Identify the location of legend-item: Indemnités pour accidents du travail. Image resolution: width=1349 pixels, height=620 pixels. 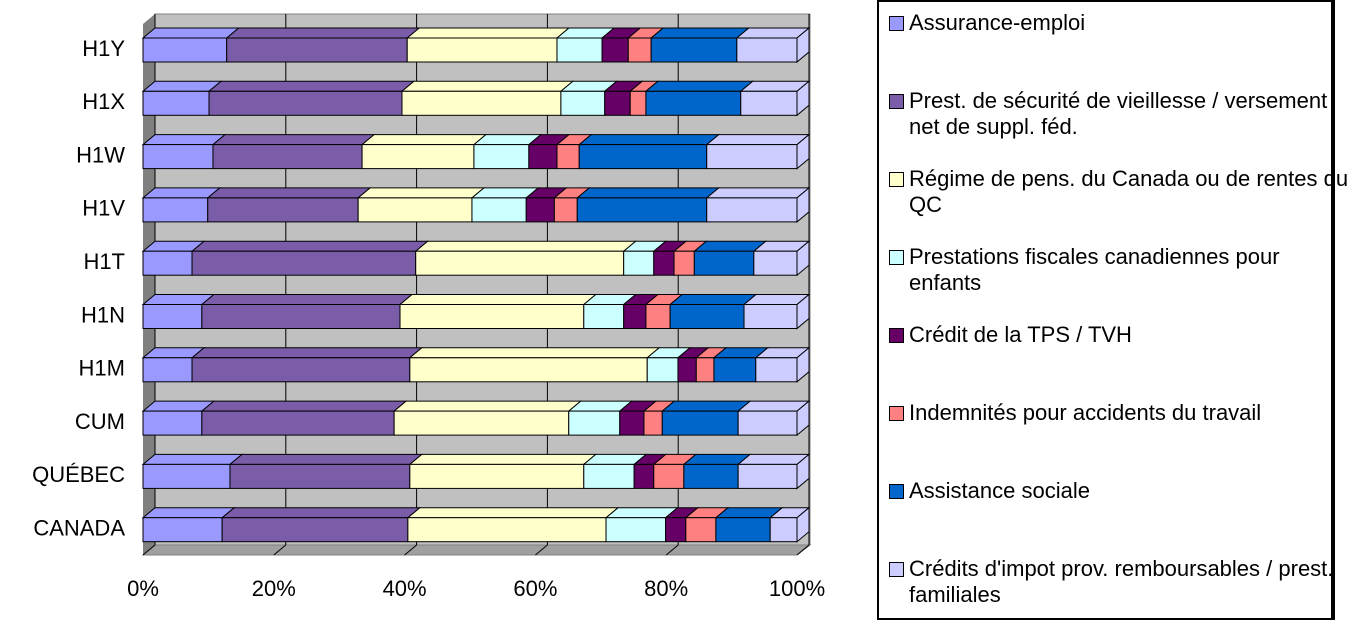
(1119, 413).